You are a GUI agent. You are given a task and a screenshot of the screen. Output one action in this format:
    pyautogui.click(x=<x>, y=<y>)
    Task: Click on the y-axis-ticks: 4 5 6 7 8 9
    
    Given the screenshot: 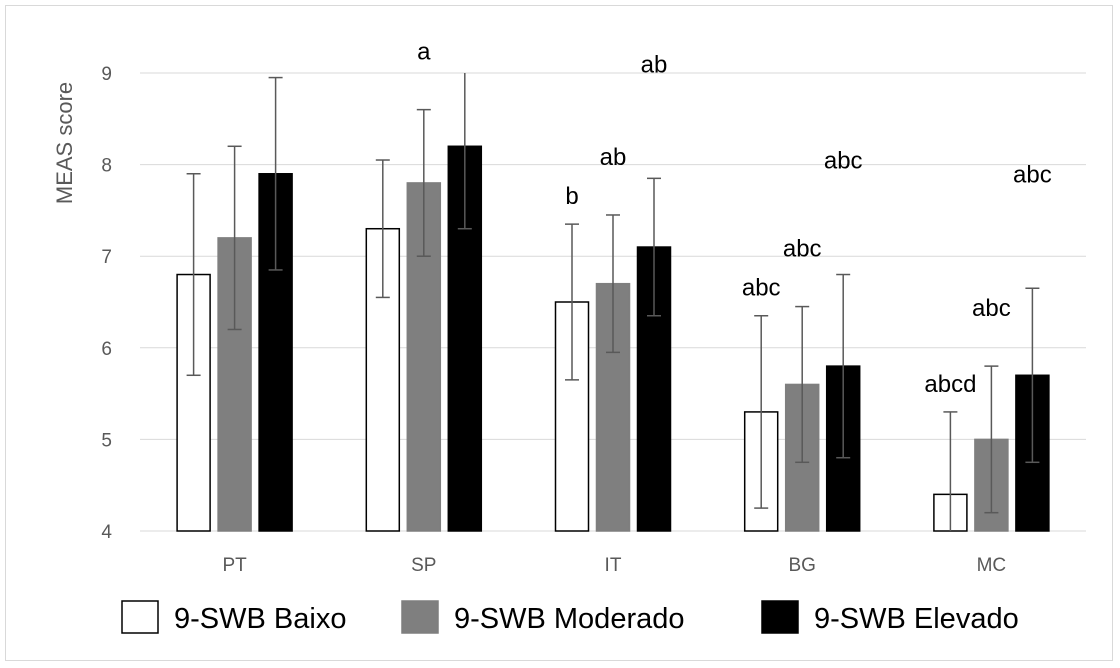 What is the action you would take?
    pyautogui.click(x=106, y=303)
    